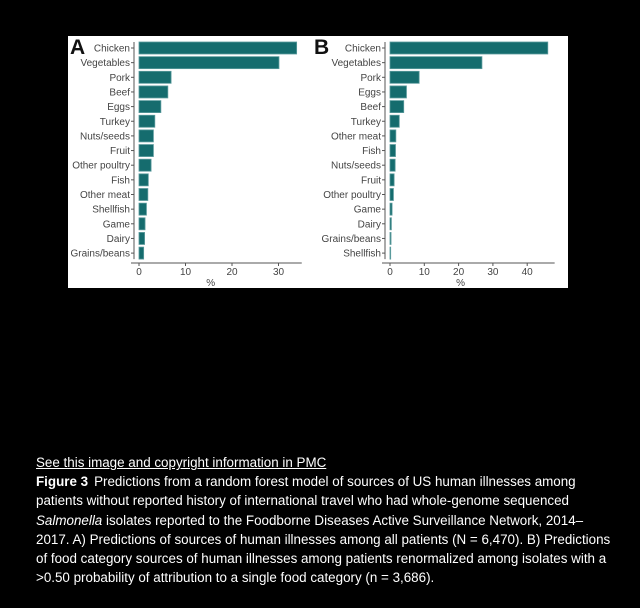 This screenshot has width=640, height=608. I want to click on caption-italic: Salmonella, so click(69, 520).